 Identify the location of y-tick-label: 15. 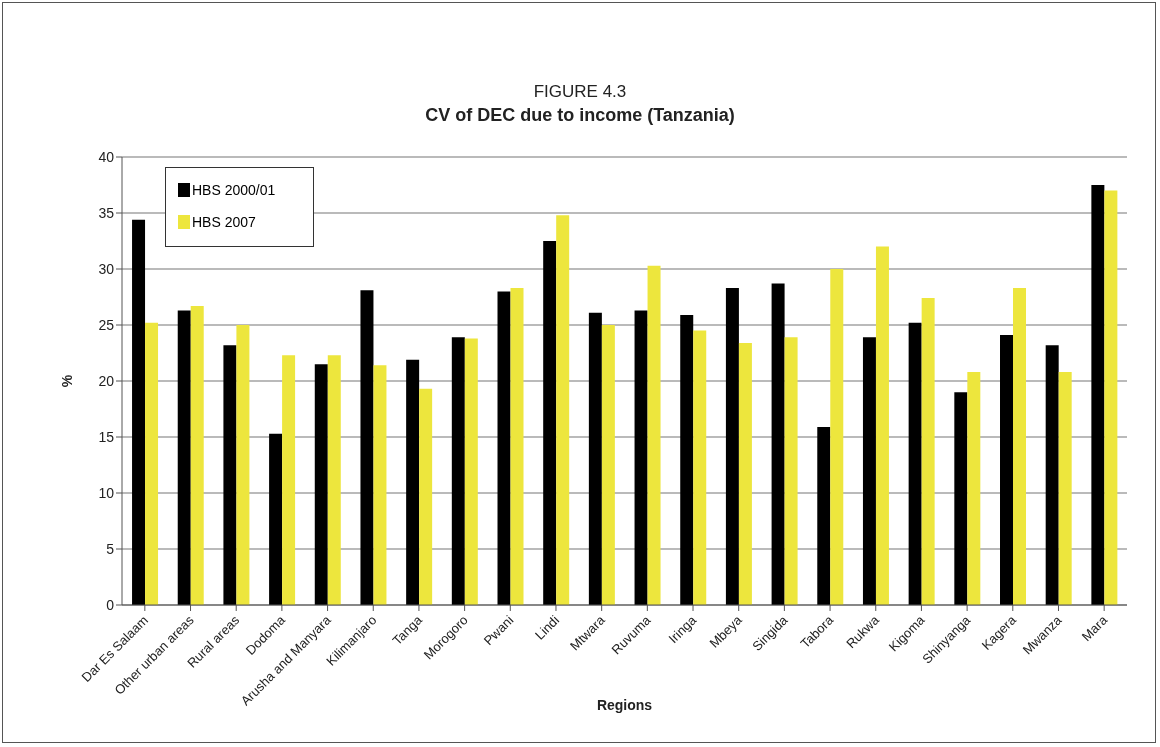
(106, 436).